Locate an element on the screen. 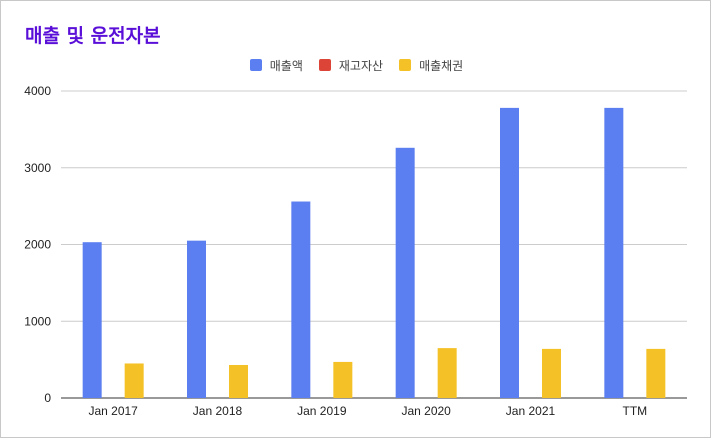 This screenshot has height=442, width=711. chart-legend: 매출액 재고자산 매출채권 is located at coordinates (356, 65).